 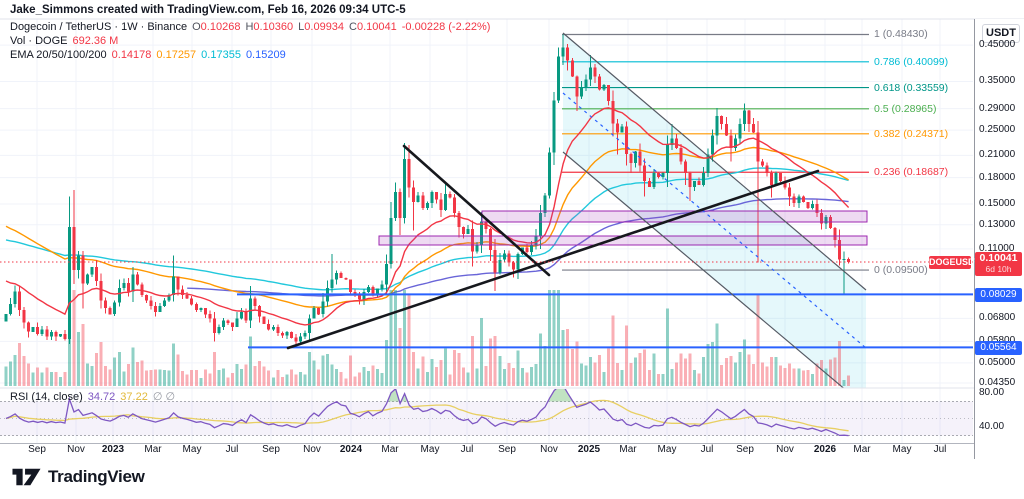 What do you see at coordinates (911, 62) in the screenshot?
I see `fib-level-label: 0.786 (0.40099)` at bounding box center [911, 62].